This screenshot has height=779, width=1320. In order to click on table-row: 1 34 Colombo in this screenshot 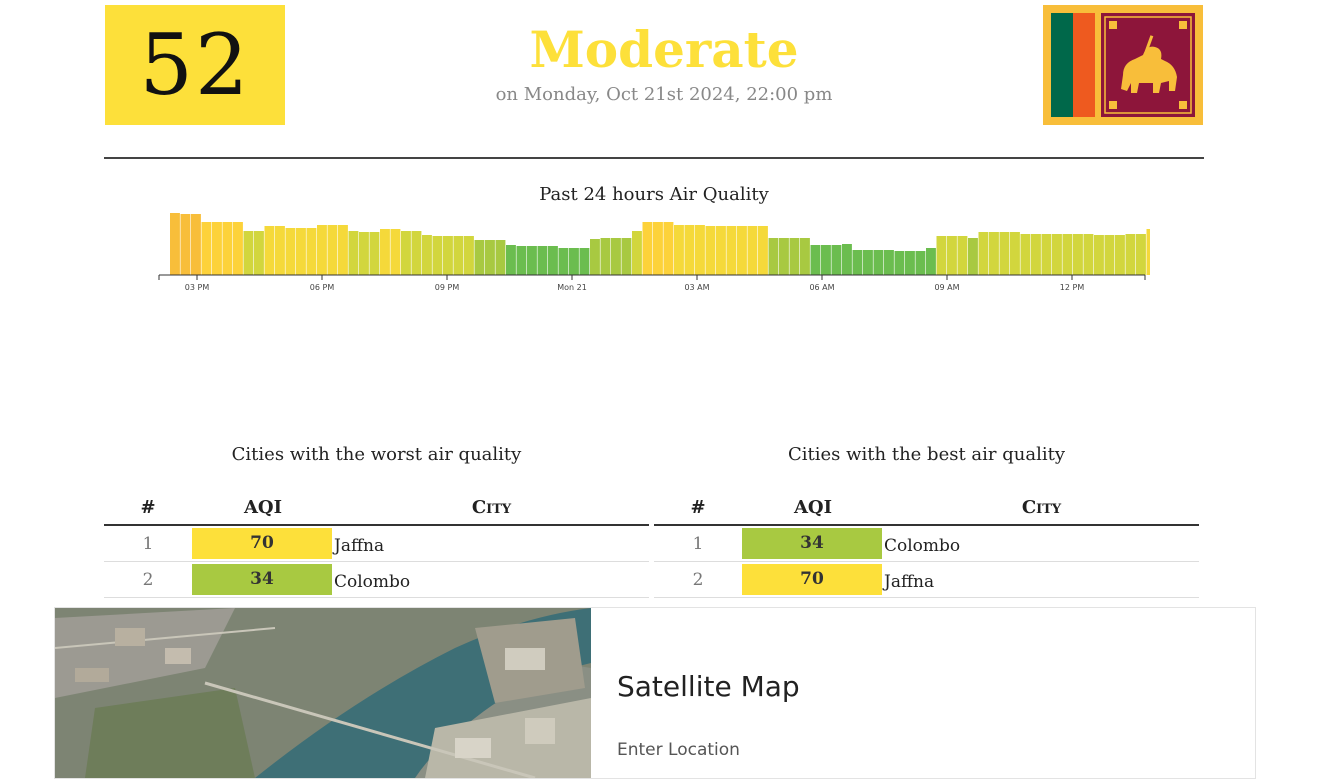, I will do `click(926, 544)`.